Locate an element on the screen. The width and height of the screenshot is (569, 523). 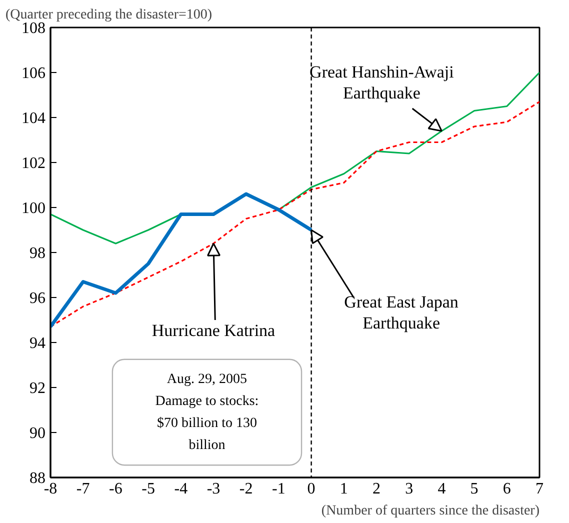
x-tick-label: -2 is located at coordinates (246, 489).